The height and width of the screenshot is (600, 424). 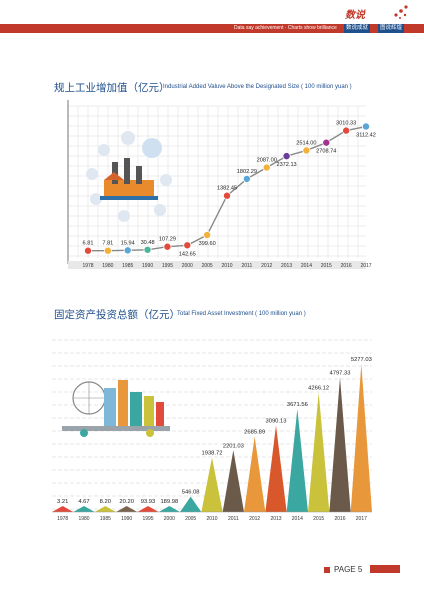 I want to click on chart2-bar-2010, so click(x=212, y=484).